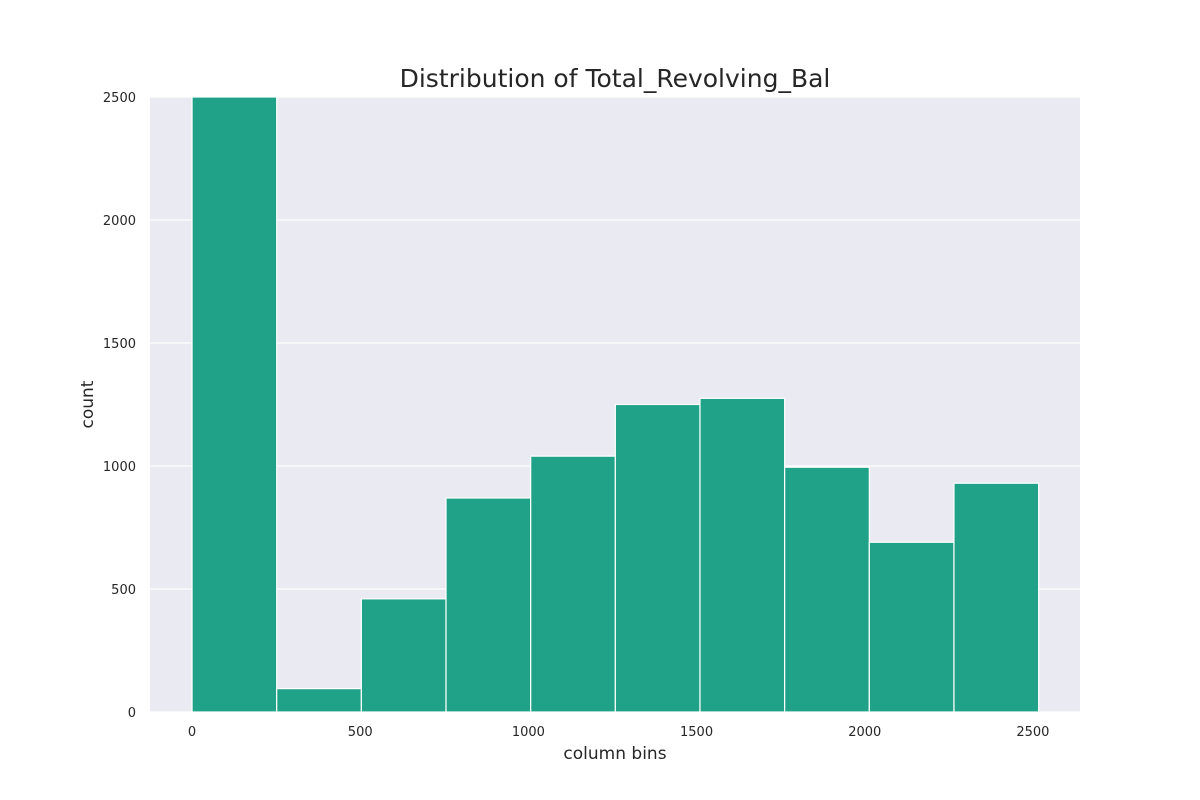 This screenshot has width=1200, height=800. Describe the element at coordinates (88, 404) in the screenshot. I see `y-axis-label: count` at that location.